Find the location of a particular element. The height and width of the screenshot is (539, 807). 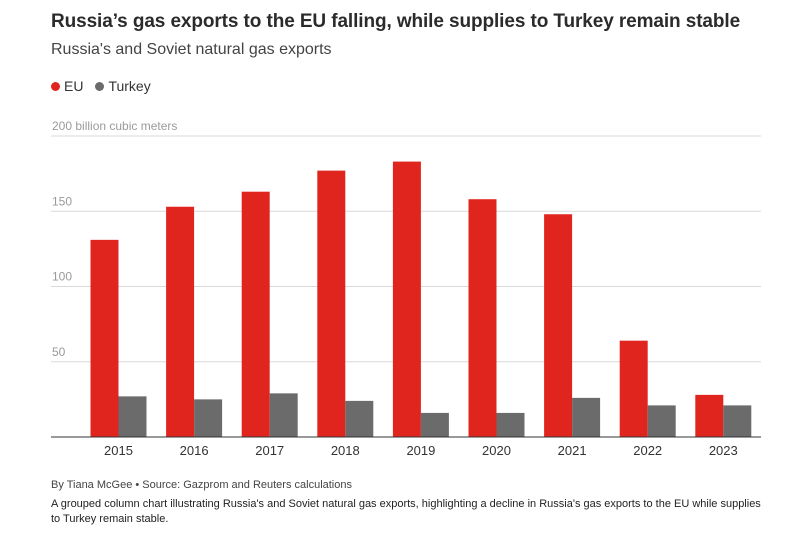

y-tick-label-150: 150 is located at coordinates (62, 201).